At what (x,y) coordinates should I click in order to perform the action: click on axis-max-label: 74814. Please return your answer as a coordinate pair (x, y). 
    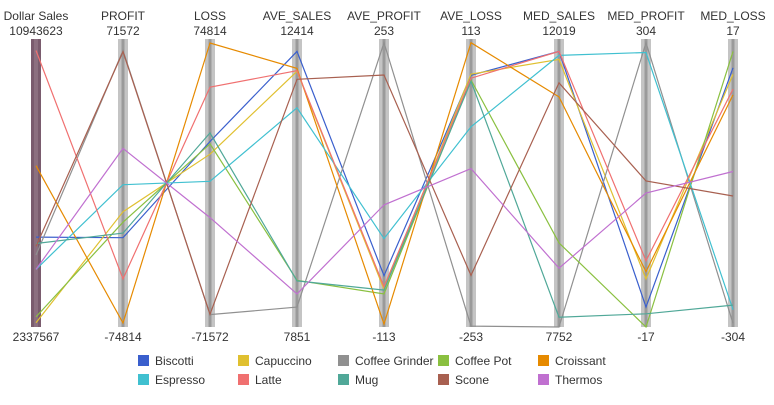
    Looking at the image, I should click on (210, 31).